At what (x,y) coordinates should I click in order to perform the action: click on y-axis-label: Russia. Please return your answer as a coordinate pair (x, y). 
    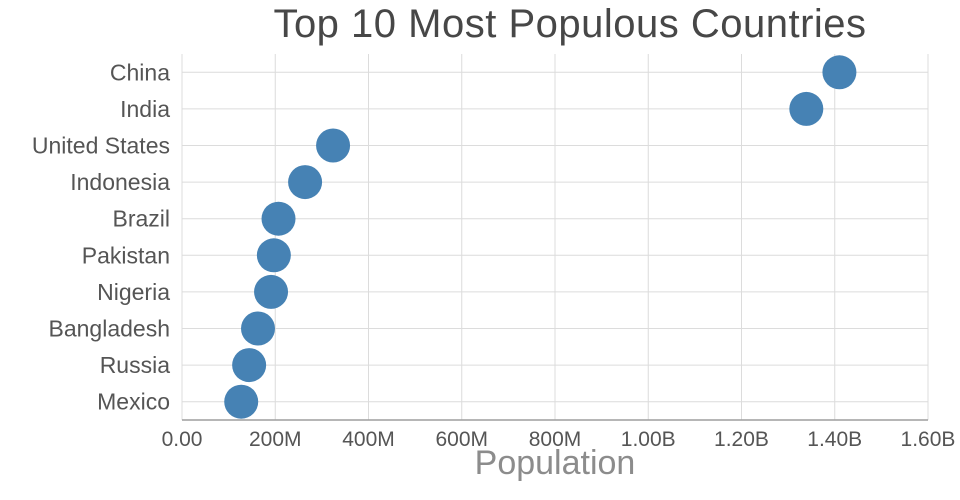
    Looking at the image, I should click on (135, 365).